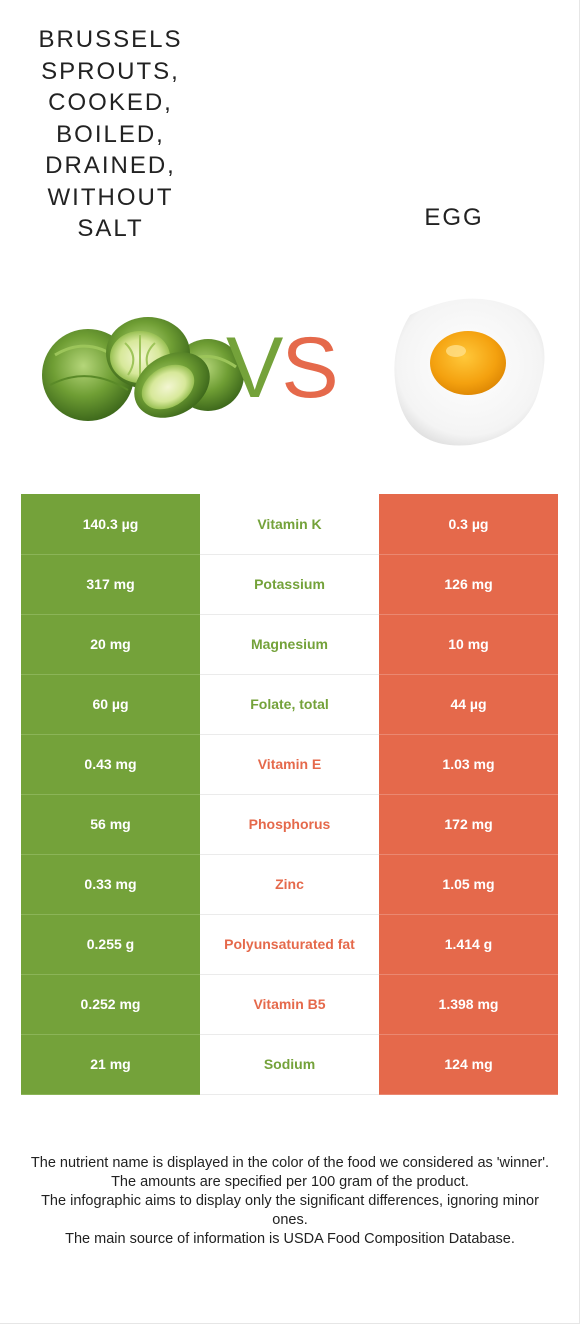  I want to click on left-food-value: 0.43 mg, so click(110, 764).